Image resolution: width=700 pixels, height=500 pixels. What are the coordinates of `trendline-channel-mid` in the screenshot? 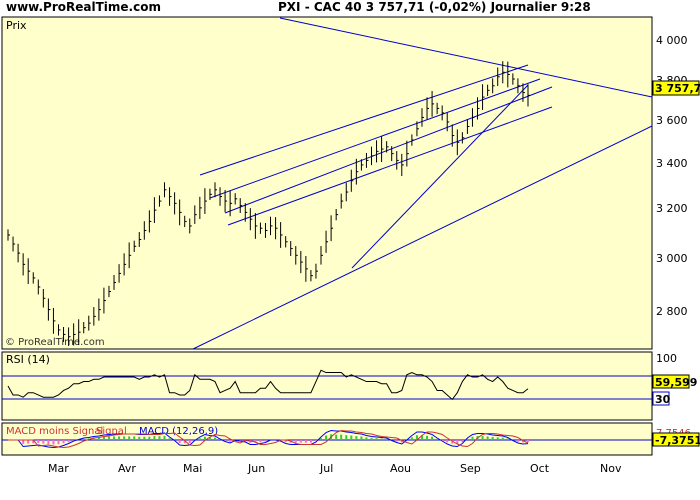 It's located at (375, 138).